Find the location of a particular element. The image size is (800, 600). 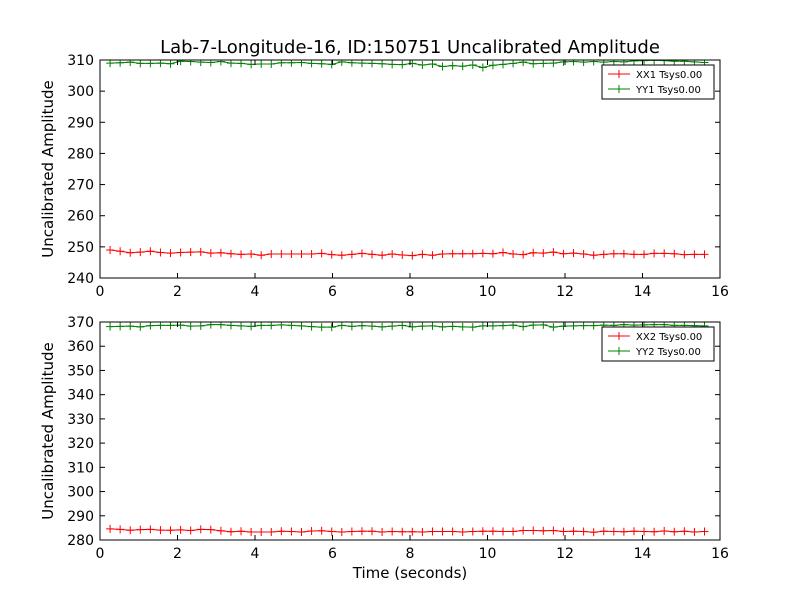

x-tick-label: 16 is located at coordinates (720, 554).